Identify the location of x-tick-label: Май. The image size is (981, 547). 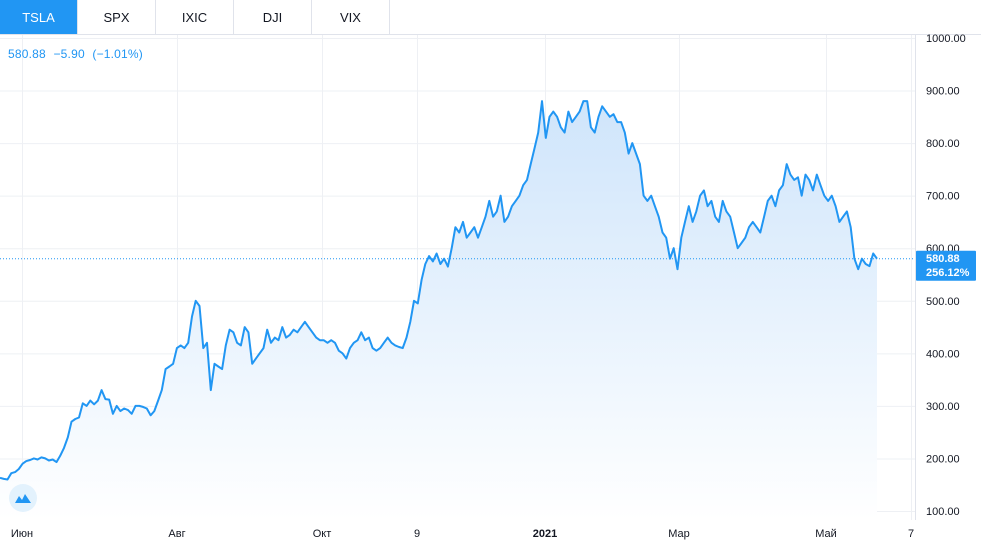
(826, 534).